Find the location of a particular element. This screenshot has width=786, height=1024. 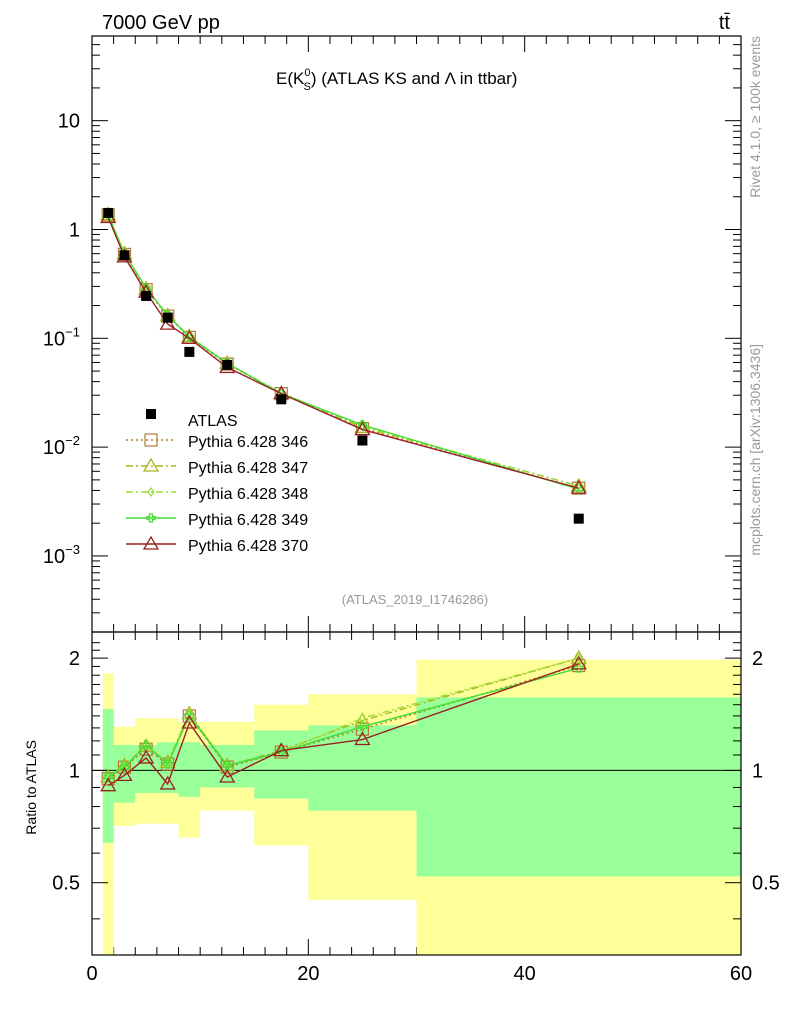

y-tick-label: 10⁻¹ is located at coordinates (61, 337).